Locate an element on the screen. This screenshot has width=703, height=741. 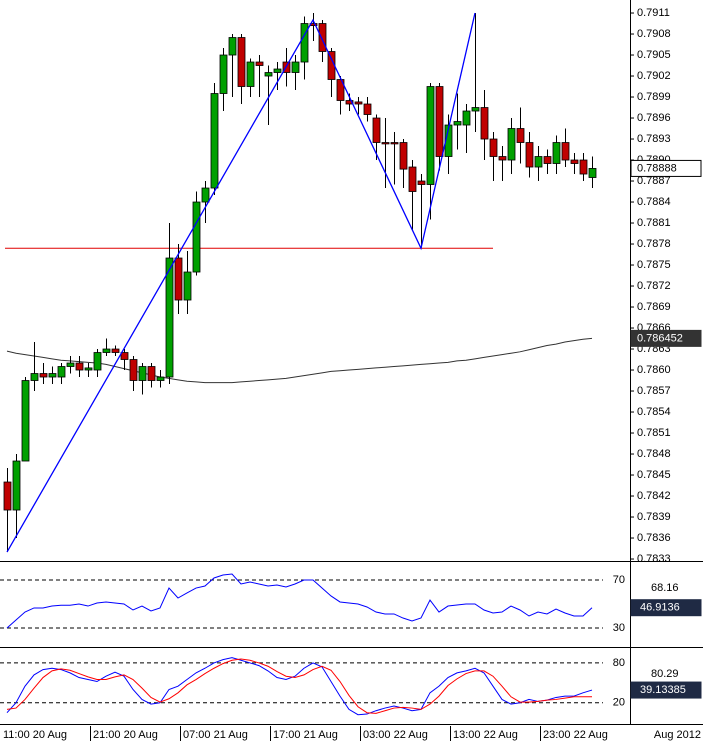
ma-box is located at coordinates (666, 338).